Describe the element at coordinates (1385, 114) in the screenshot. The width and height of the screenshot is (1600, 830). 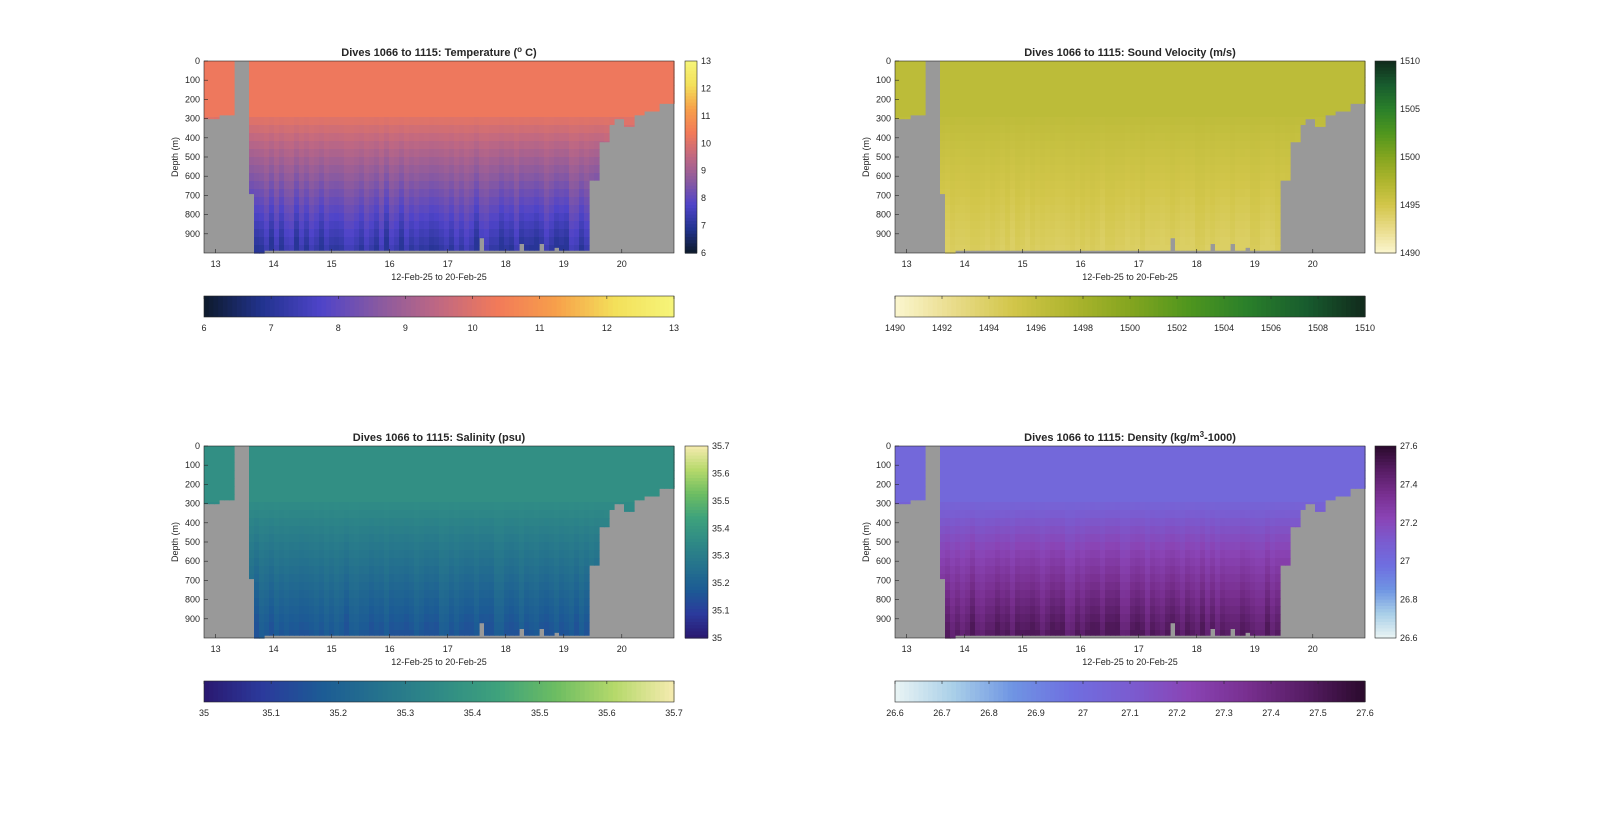
I see `colorbar-right-segment` at that location.